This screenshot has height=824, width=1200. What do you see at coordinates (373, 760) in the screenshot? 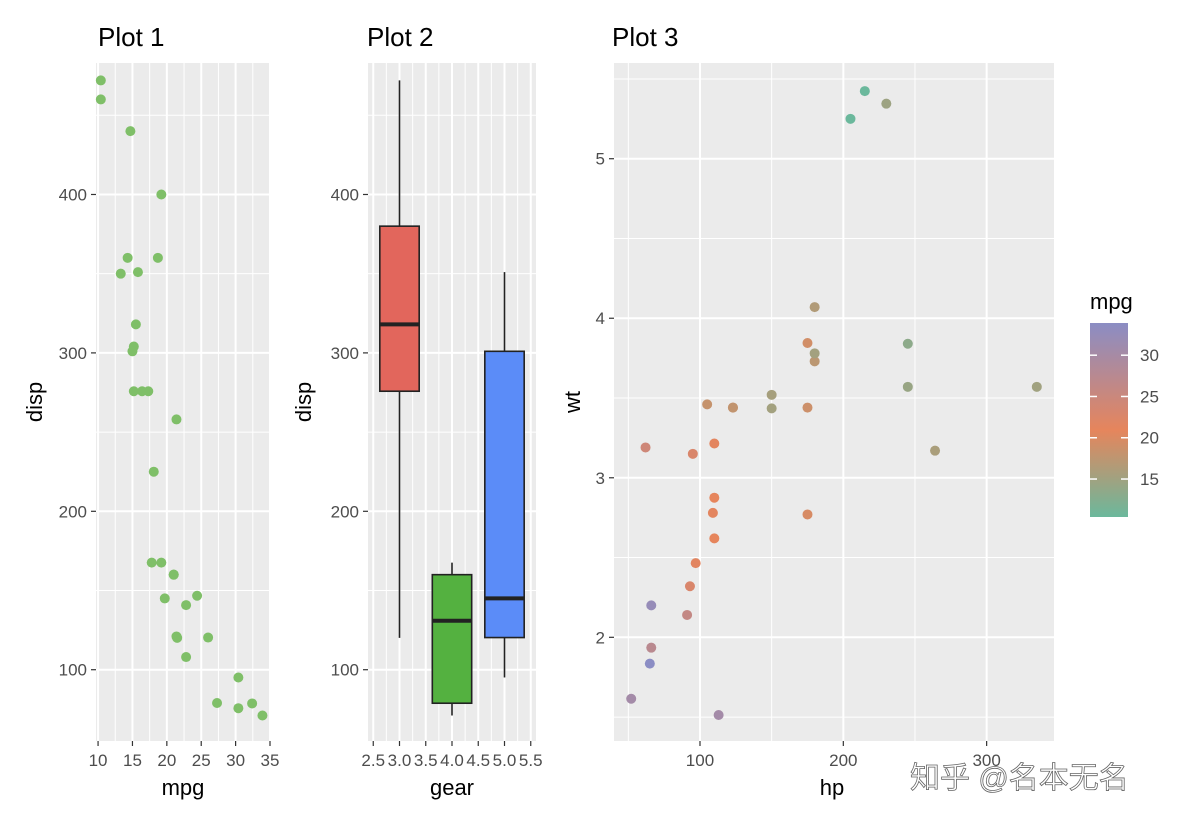
I see `x-tick-label: 2.5` at bounding box center [373, 760].